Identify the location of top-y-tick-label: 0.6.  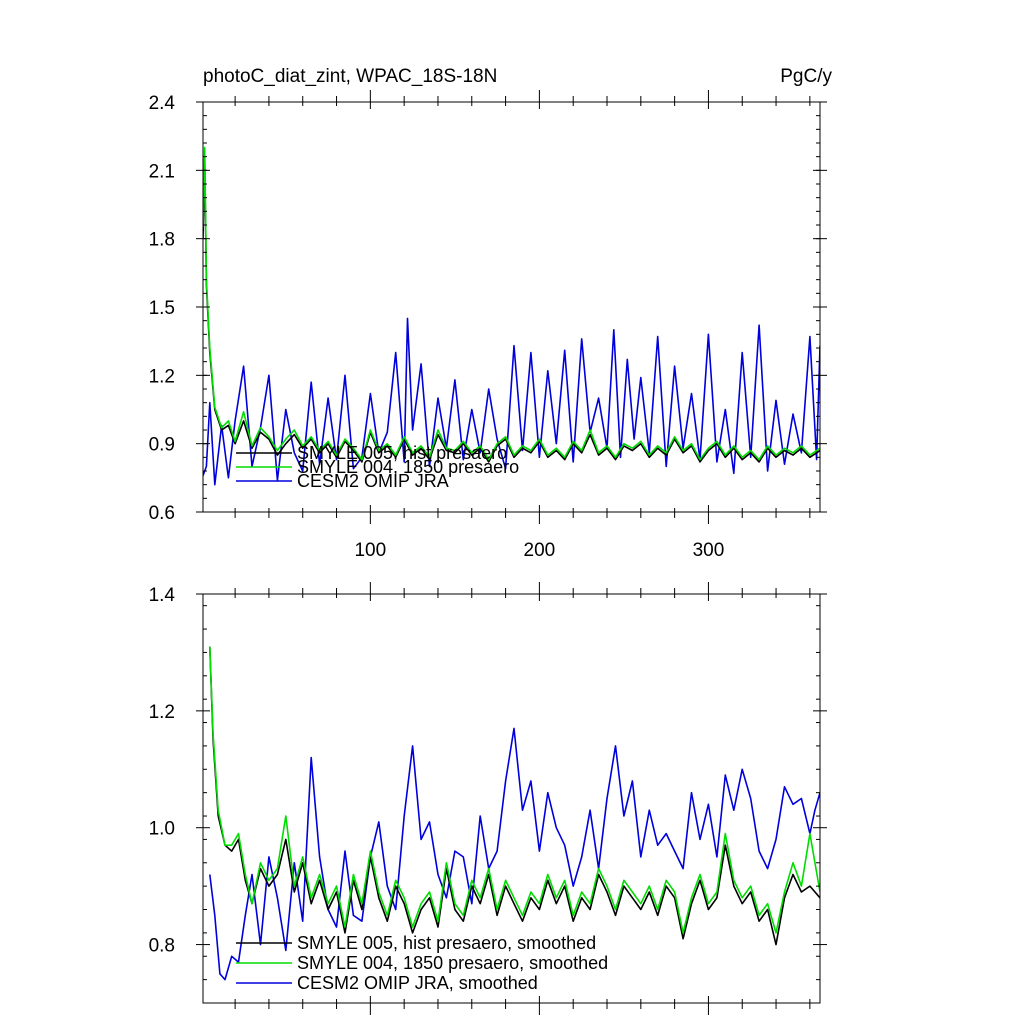
(162, 513).